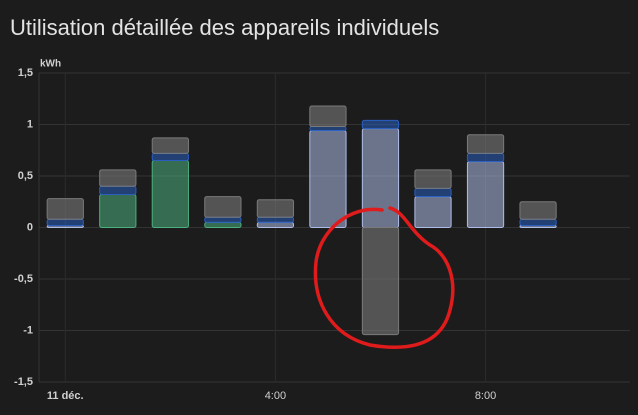  What do you see at coordinates (23, 279) in the screenshot?
I see `y-tick-label: -0,5` at bounding box center [23, 279].